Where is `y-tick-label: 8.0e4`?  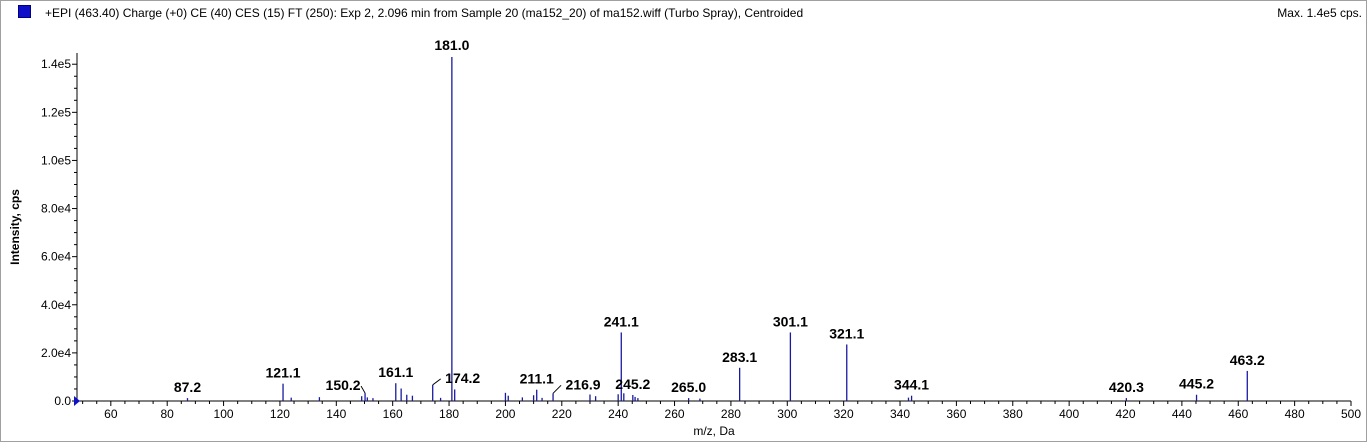 y-tick-label: 8.0e4 is located at coordinates (56, 209).